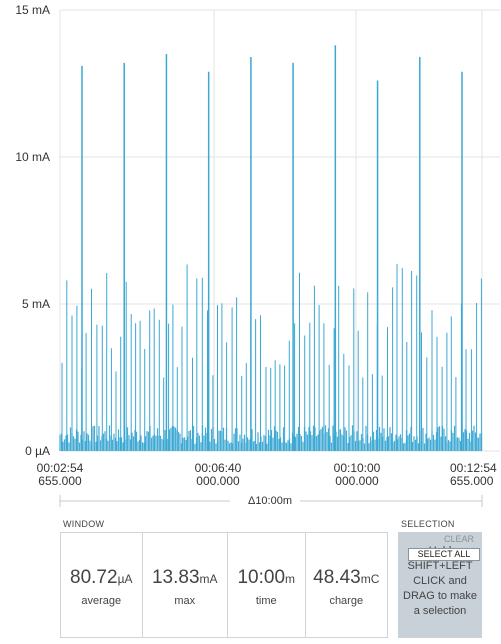 The width and height of the screenshot is (501, 644). I want to click on stat-charge: 48.43mC charge, so click(347, 585).